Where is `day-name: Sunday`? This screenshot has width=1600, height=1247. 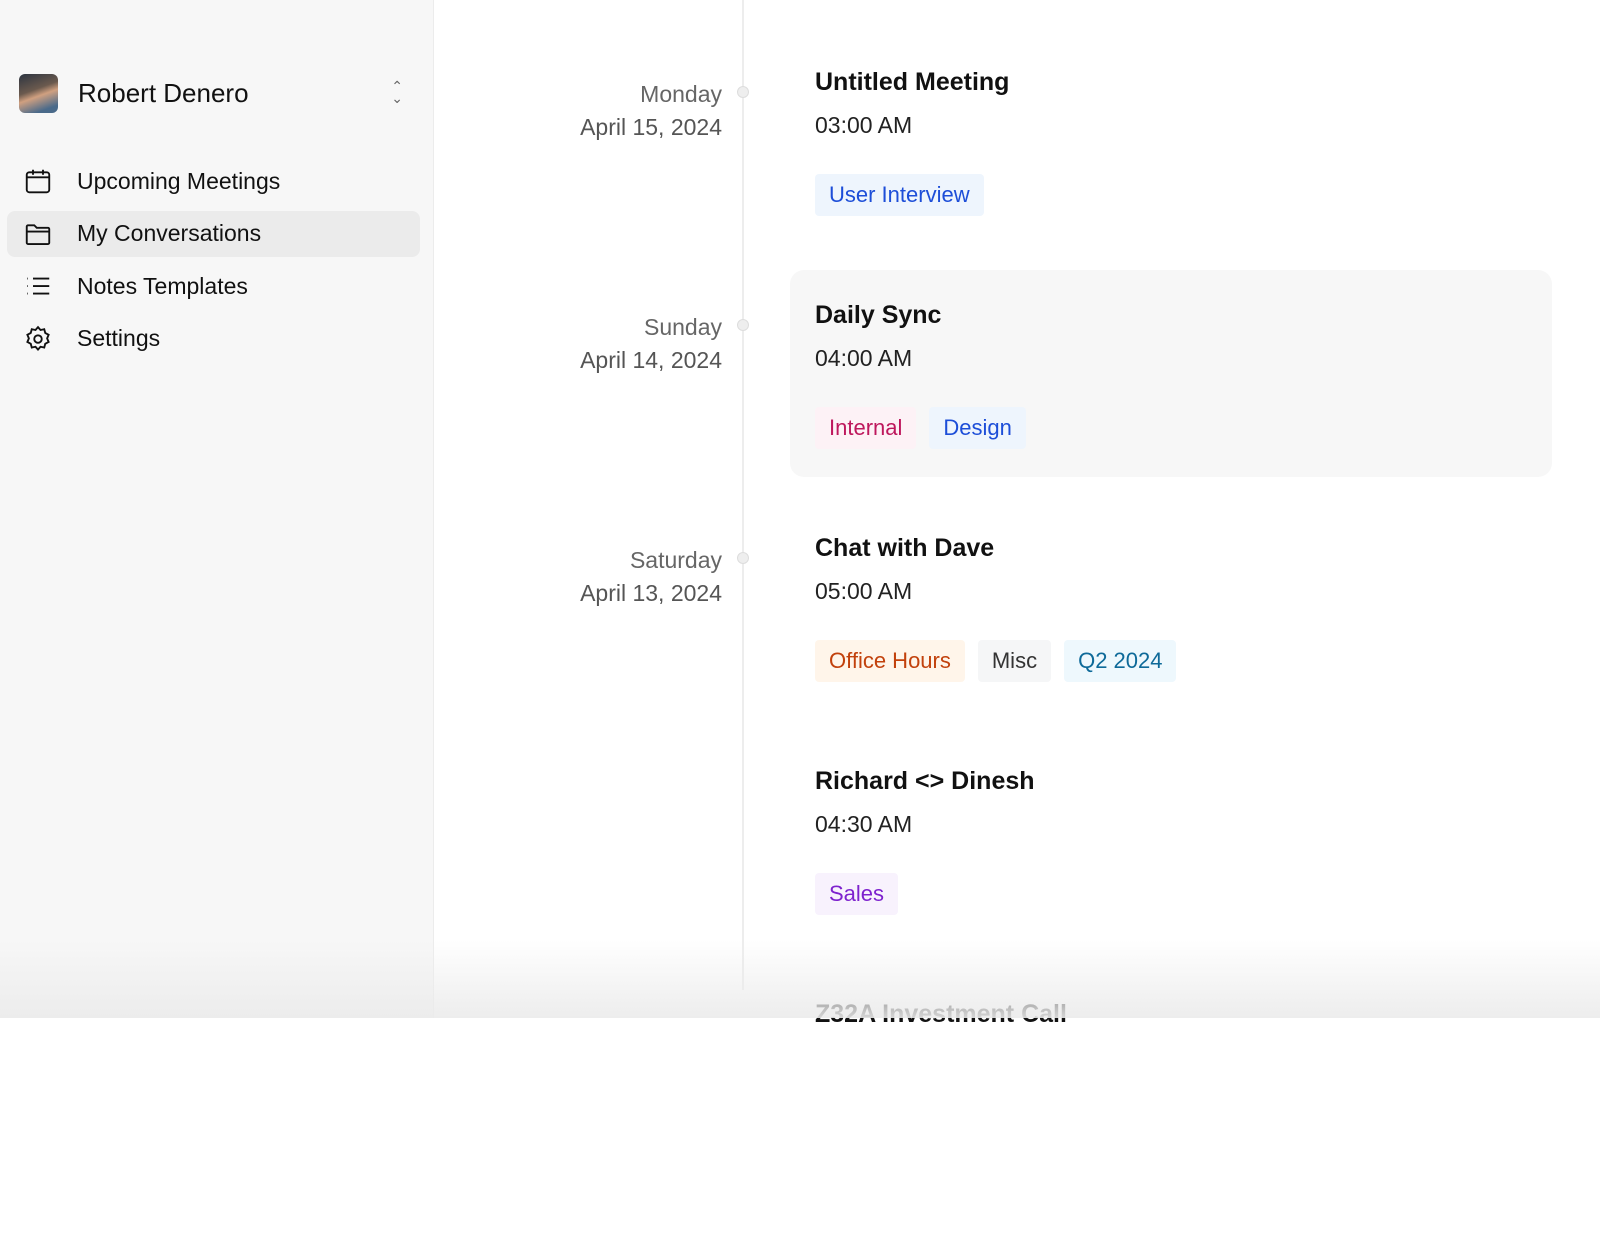
day-name: Sunday is located at coordinates (682, 327).